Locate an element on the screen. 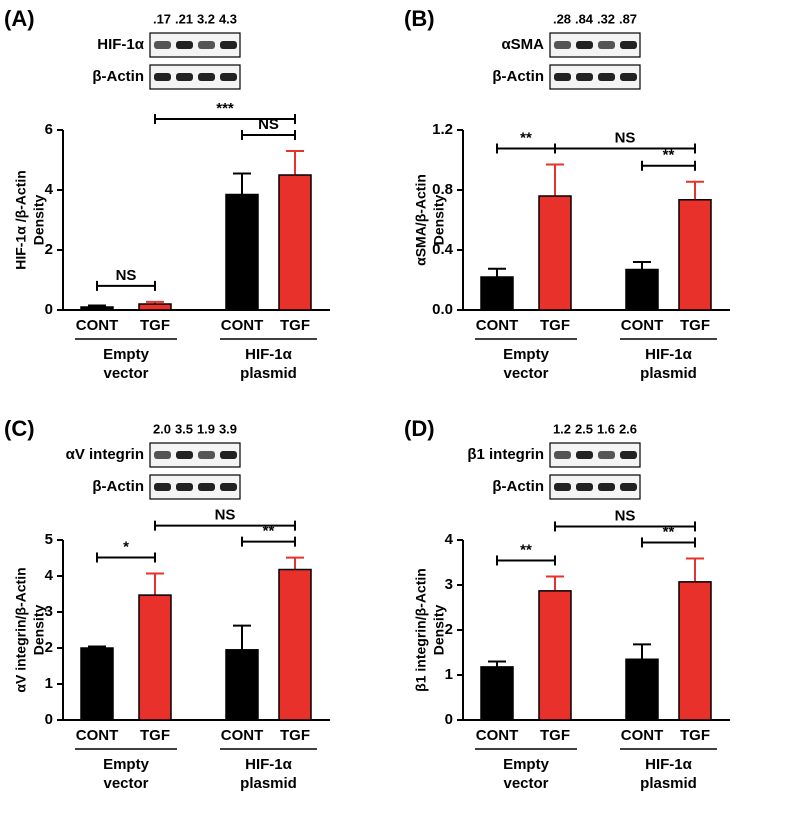 The height and width of the screenshot is (821, 800). blot-density: 2.5 is located at coordinates (584, 428).